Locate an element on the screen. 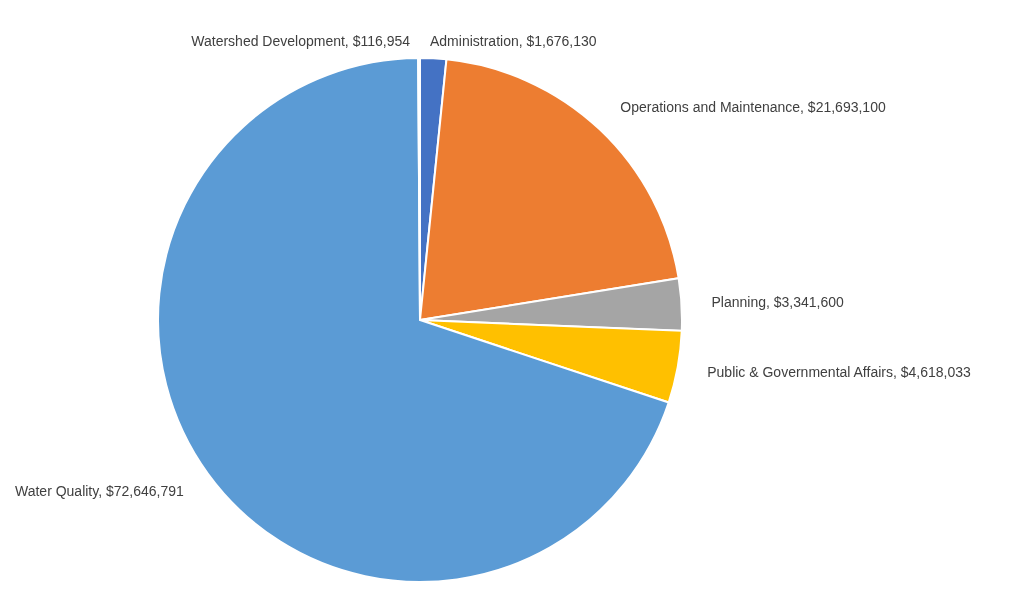 Image resolution: width=1026 pixels, height=601 pixels. slice-label: Public & Governmental Affairs, $4,618,033 is located at coordinates (839, 371).